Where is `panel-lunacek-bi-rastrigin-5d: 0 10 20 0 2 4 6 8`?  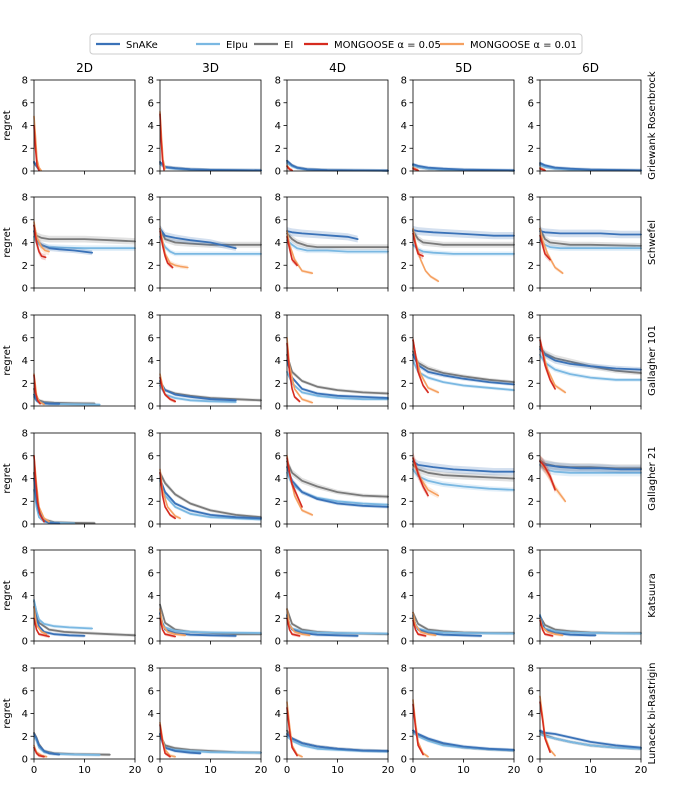
panel-lunacek-bi-rastrigin-5d: 0 10 20 0 2 4 6 8 is located at coordinates (461, 720).